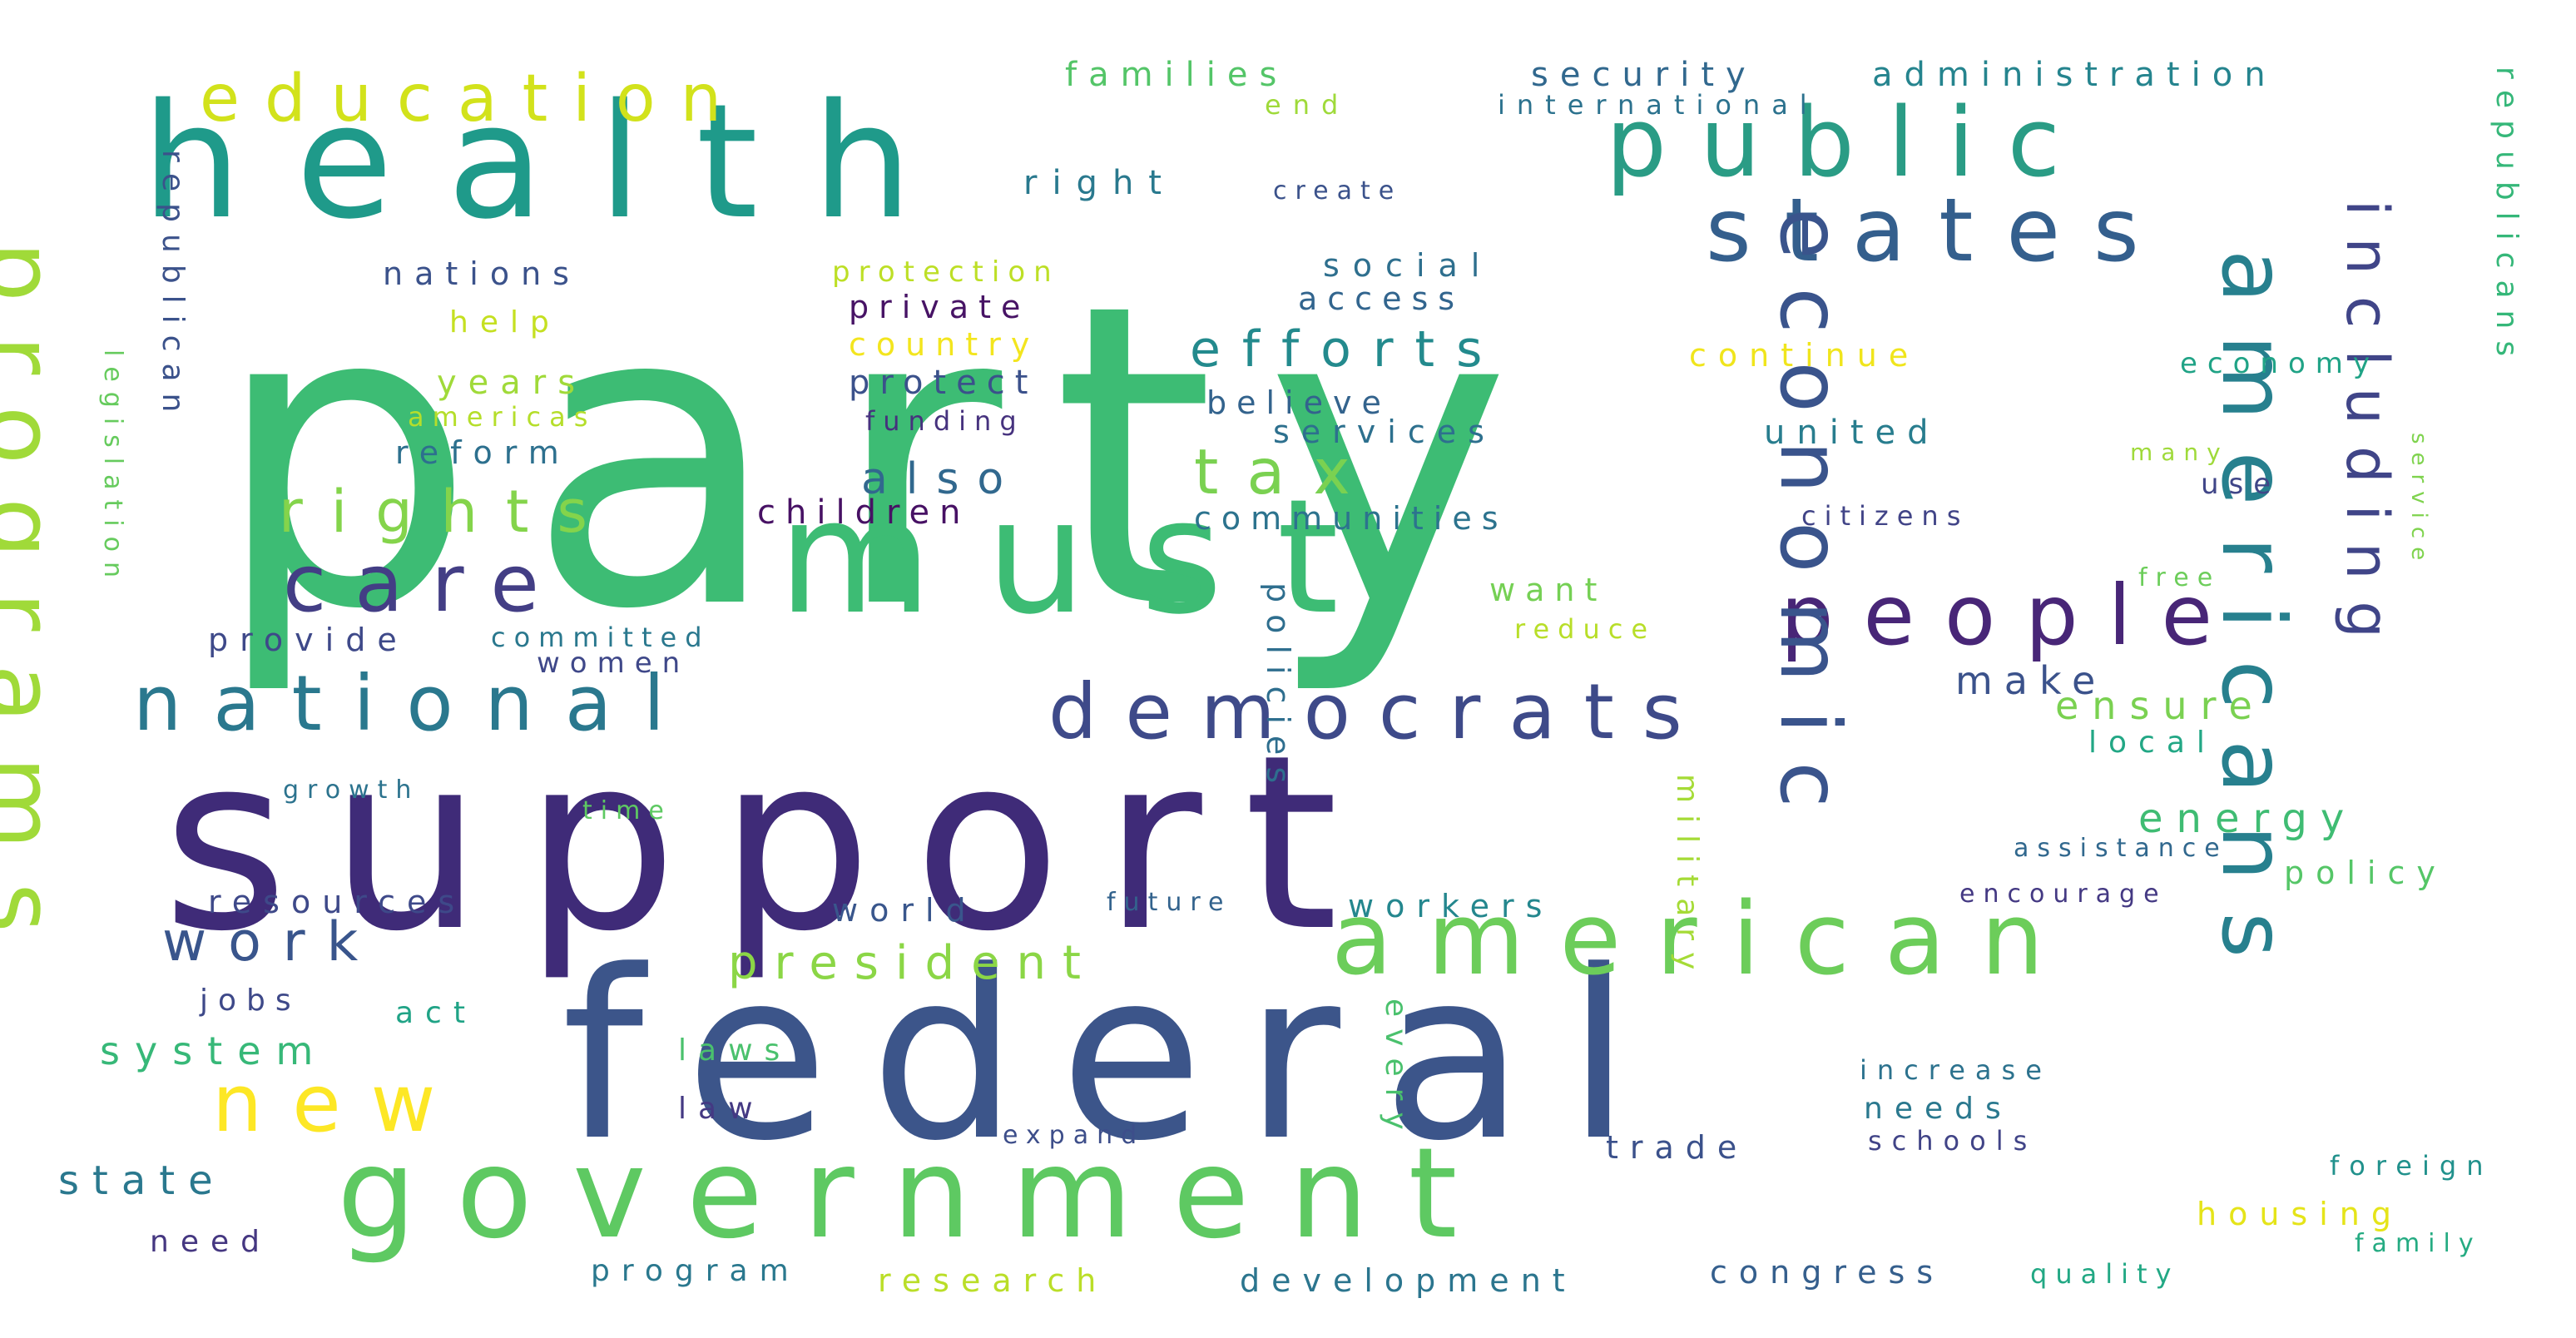  What do you see at coordinates (864, 512) in the screenshot?
I see `cloud-word-children: children` at bounding box center [864, 512].